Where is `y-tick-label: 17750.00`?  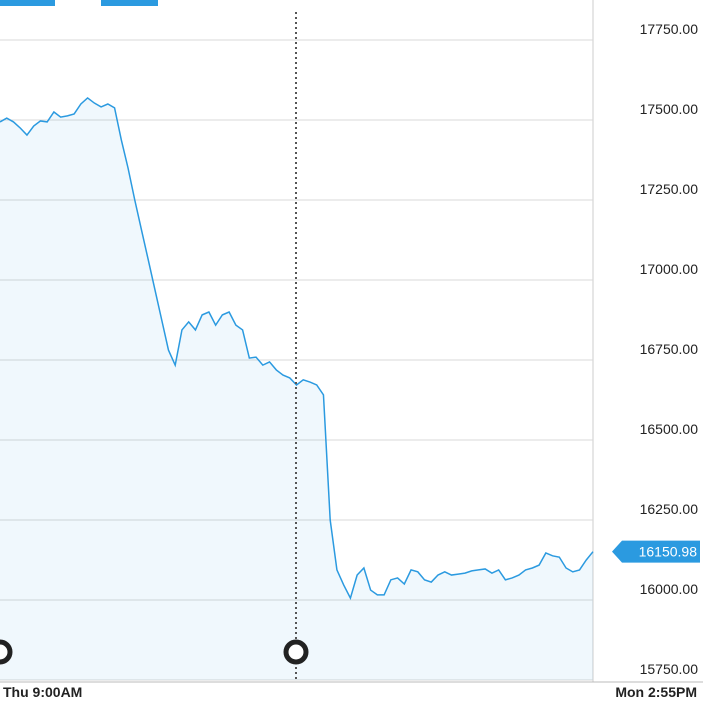 y-tick-label: 17750.00 is located at coordinates (669, 29).